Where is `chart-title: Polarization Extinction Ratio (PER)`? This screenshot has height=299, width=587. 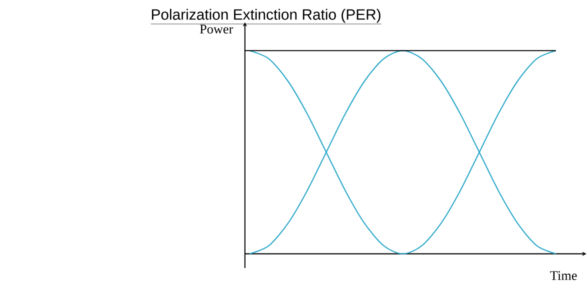 chart-title: Polarization Extinction Ratio (PER) is located at coordinates (266, 16).